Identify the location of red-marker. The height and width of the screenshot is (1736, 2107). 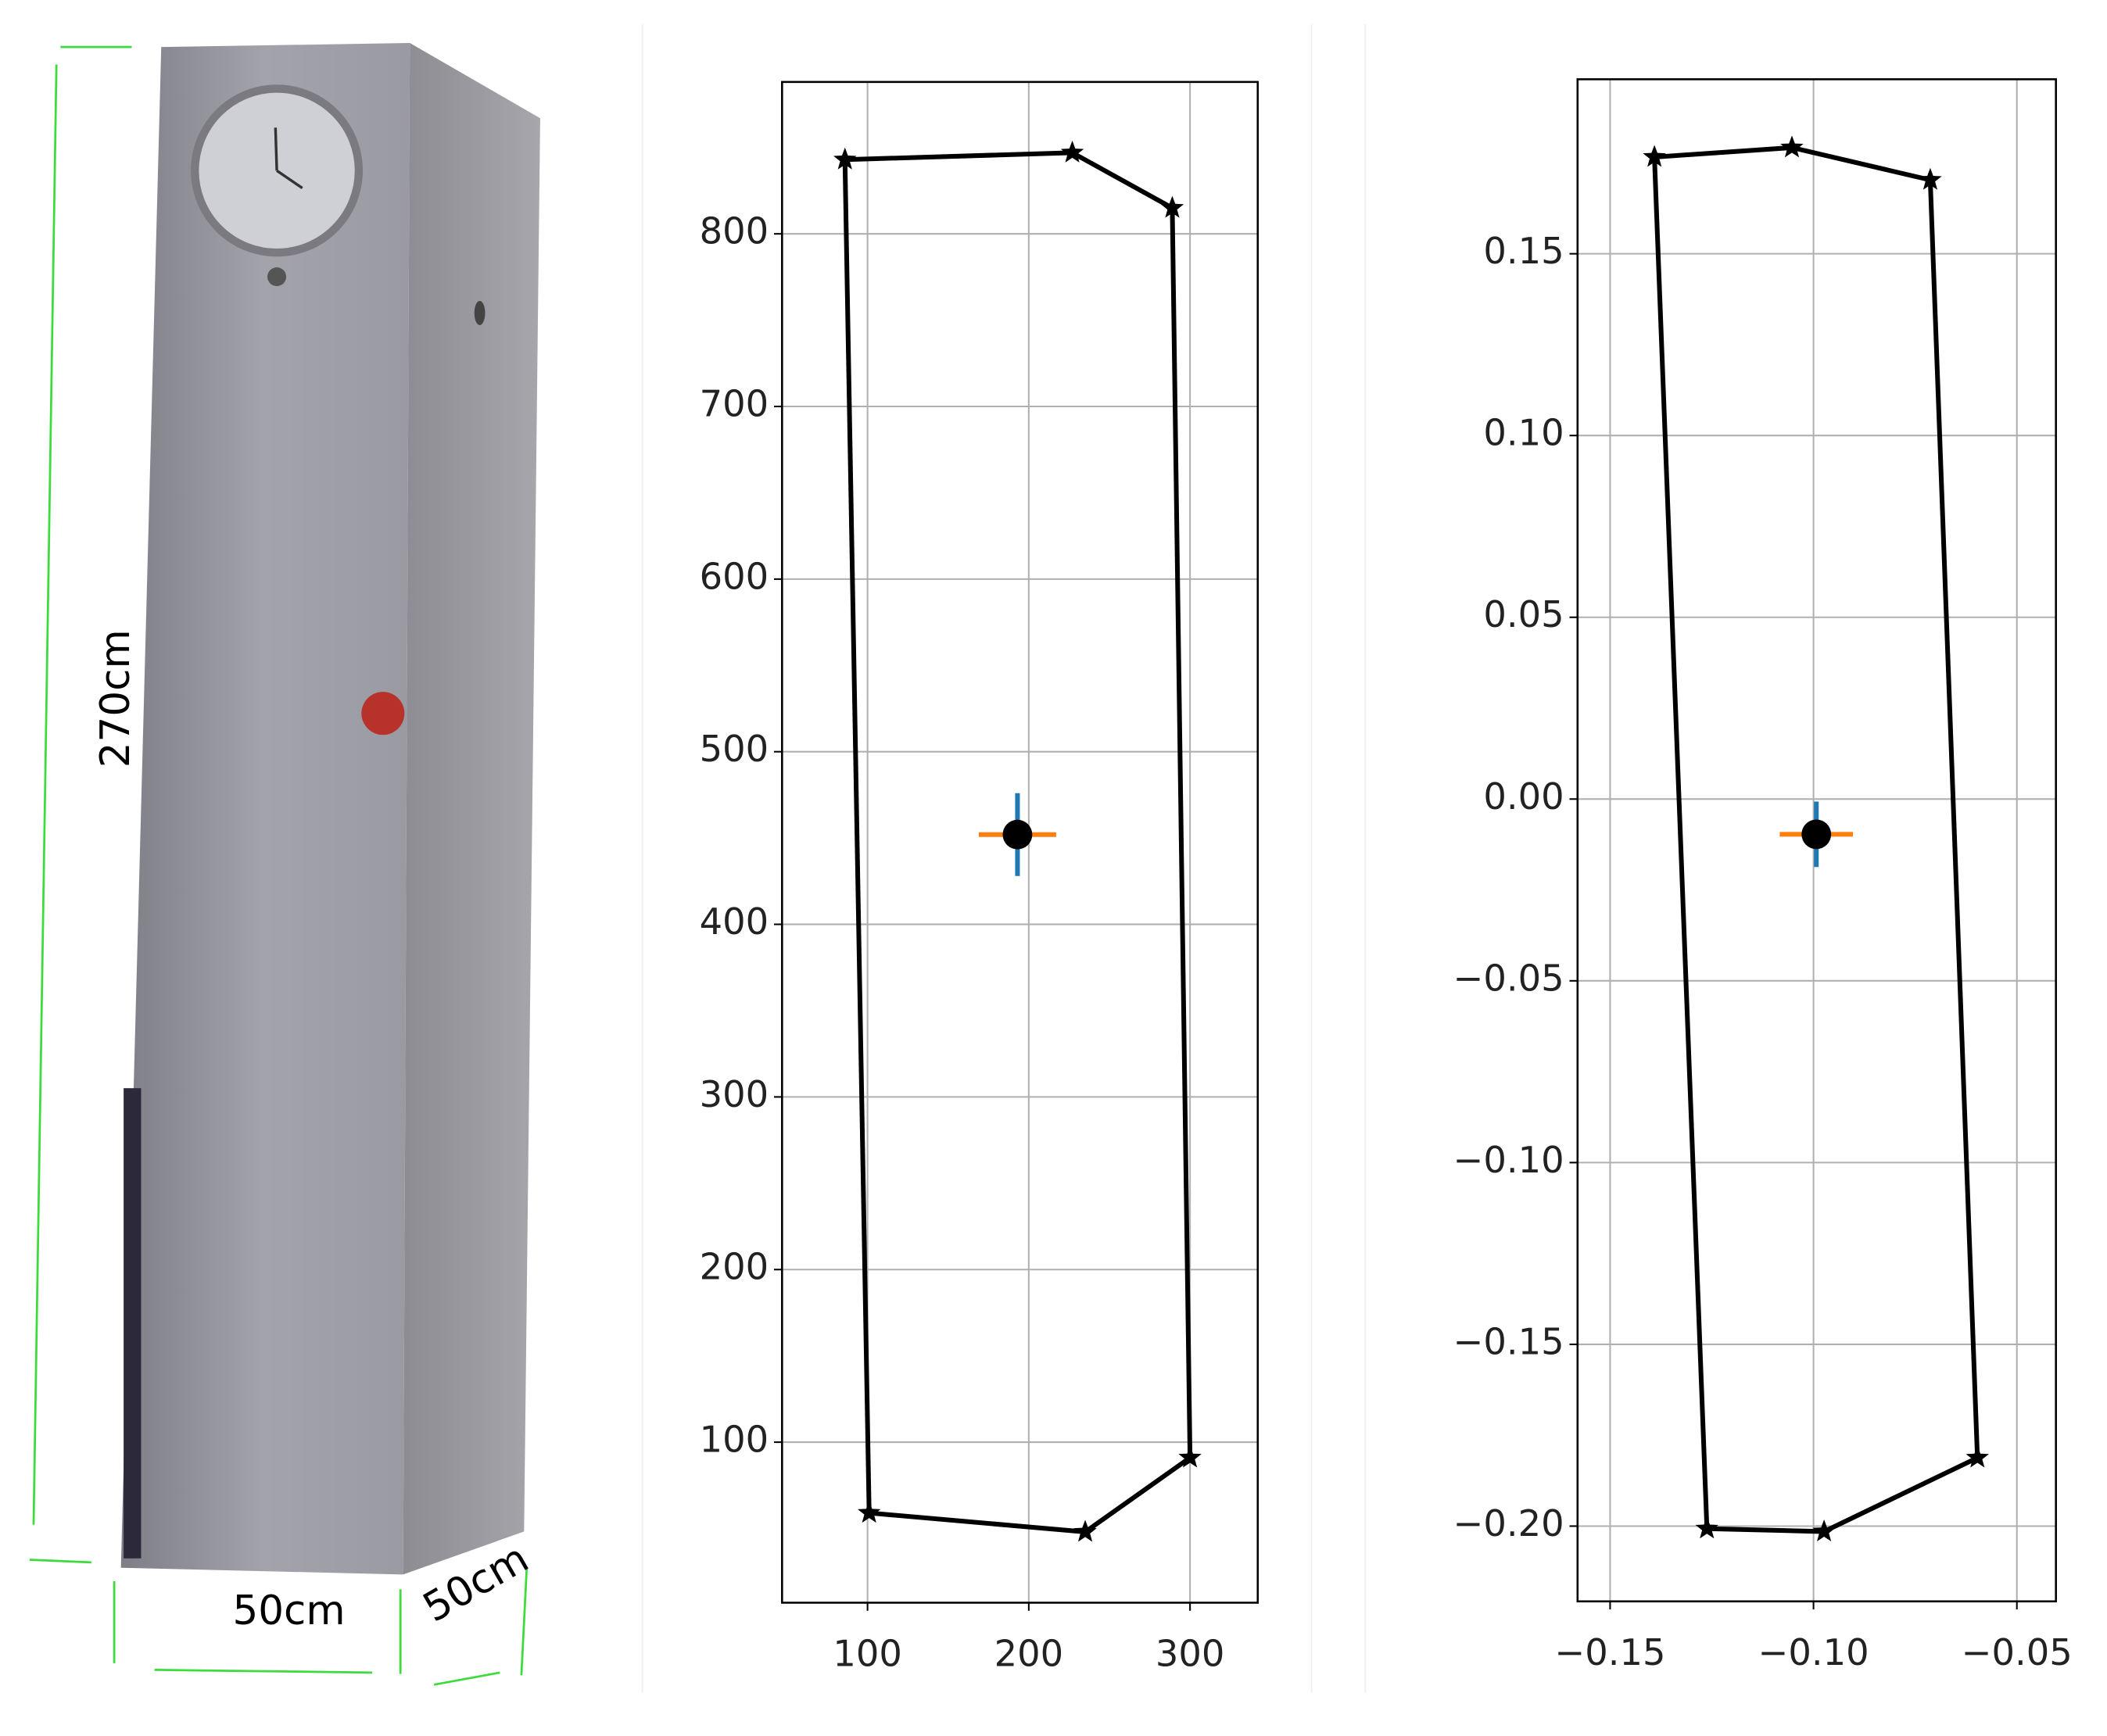
(383, 714).